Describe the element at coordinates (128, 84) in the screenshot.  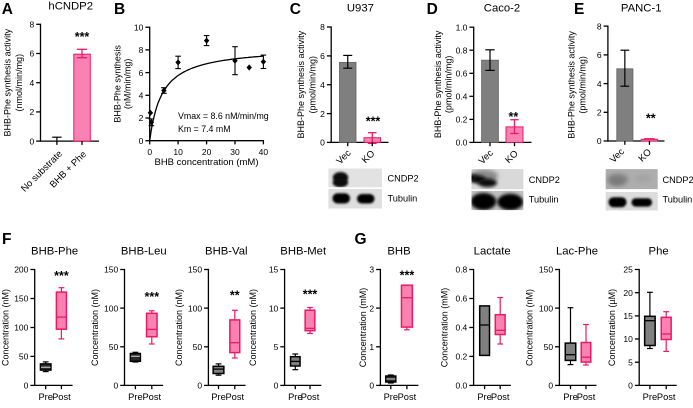
I see `svg-text: (nM/min/mg)` at that location.